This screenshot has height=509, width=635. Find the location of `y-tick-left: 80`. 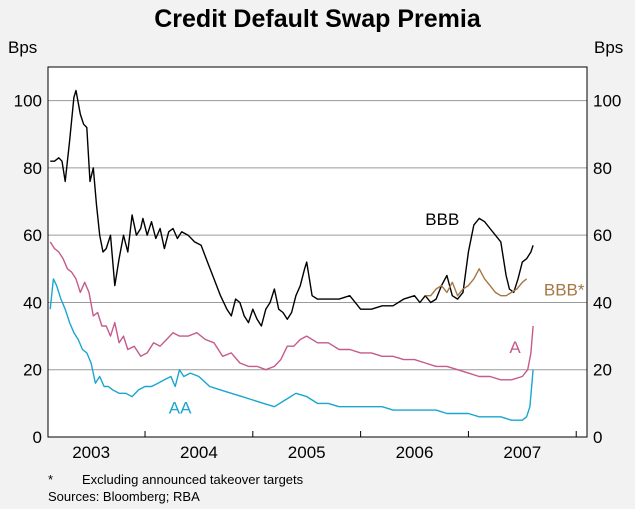

y-tick-left: 80 is located at coordinates (32, 168).